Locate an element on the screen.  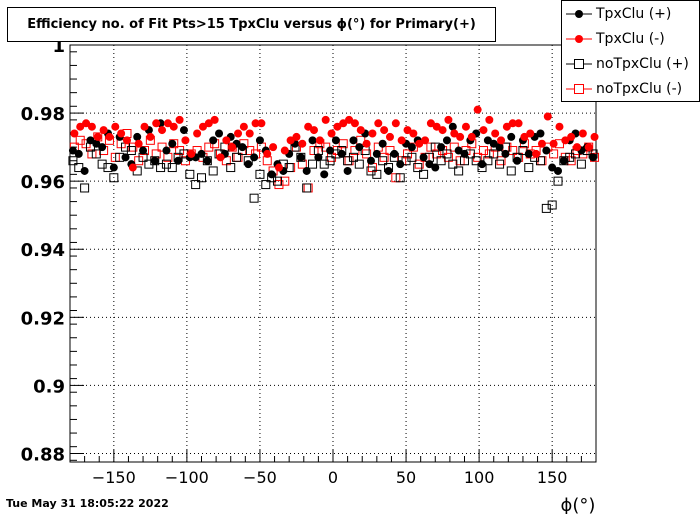
y-tick-label: 0.92 is located at coordinates (43, 318).